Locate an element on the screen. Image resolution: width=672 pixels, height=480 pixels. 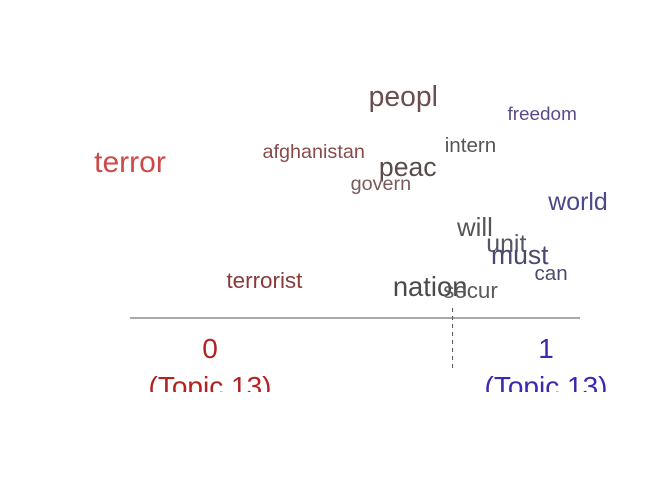
word-can: can is located at coordinates (551, 273).